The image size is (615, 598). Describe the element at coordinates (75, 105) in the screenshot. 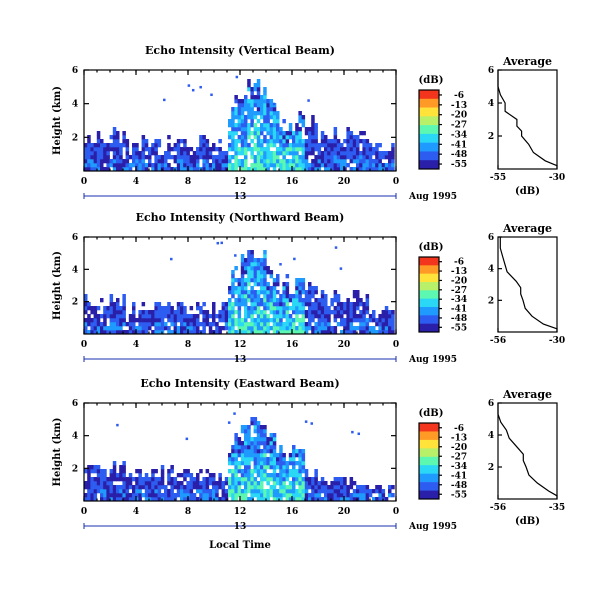

I see `y-tick-label: 4` at that location.